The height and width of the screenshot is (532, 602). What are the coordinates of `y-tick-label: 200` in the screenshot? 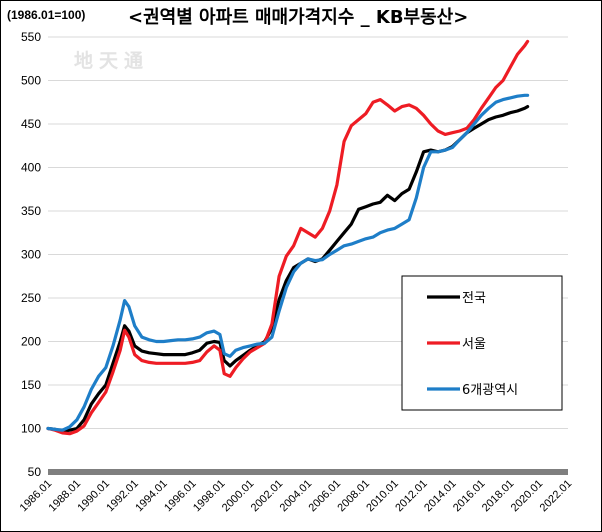 It's located at (31, 342).